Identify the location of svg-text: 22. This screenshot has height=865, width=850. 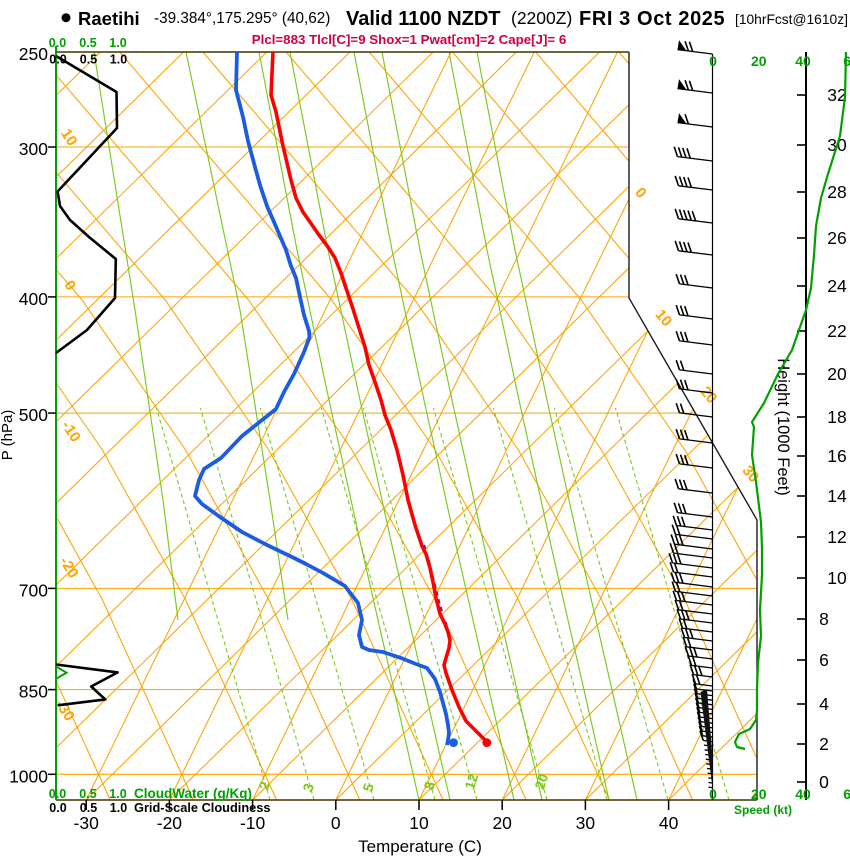
(836, 331).